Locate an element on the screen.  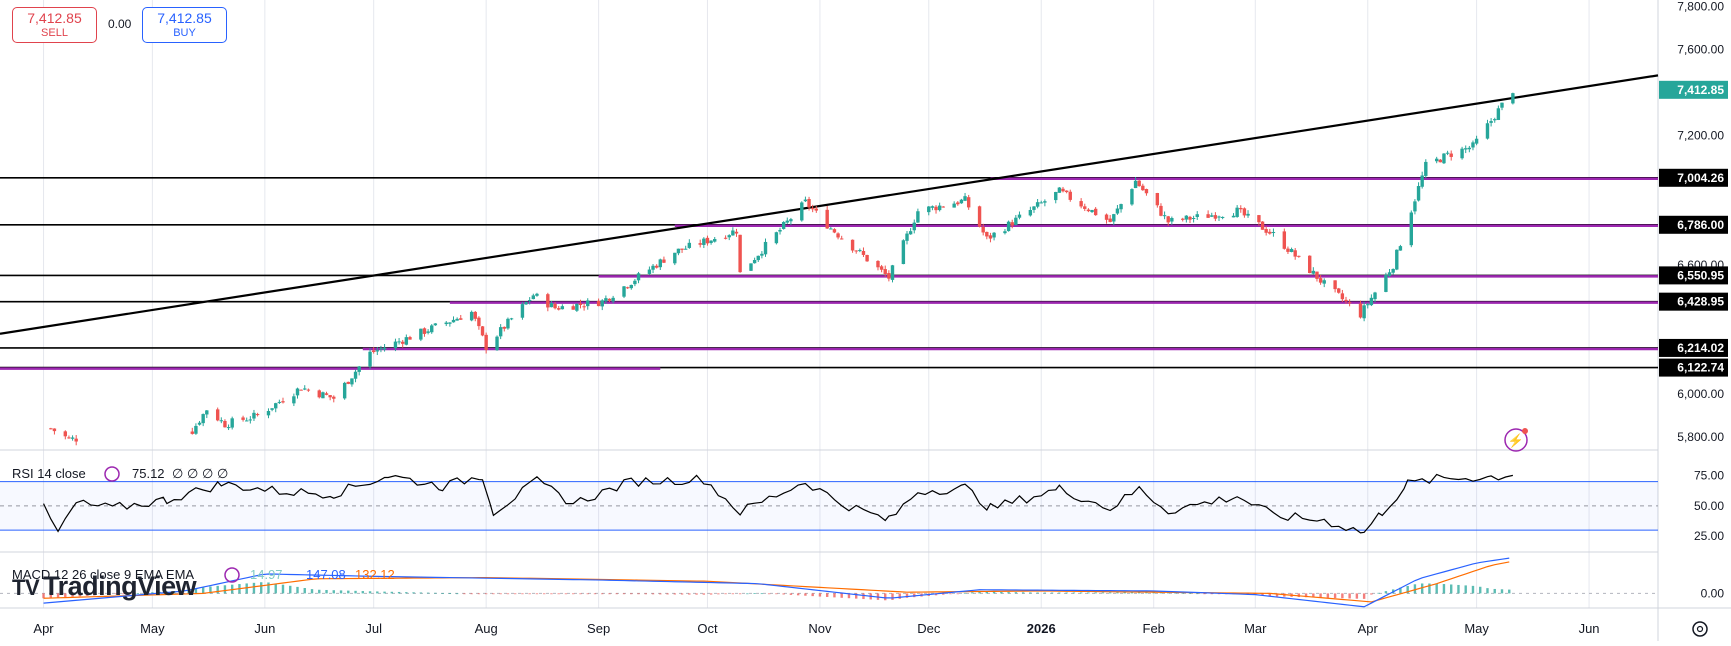
sell-button: 7,412.85 SELL is located at coordinates (54, 25).